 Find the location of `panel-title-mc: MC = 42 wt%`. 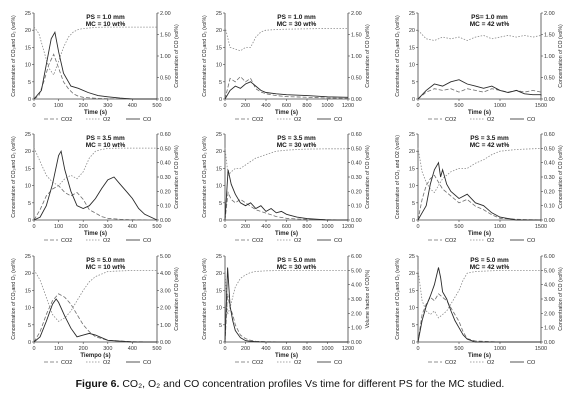

panel-title-mc: MC = 42 wt% is located at coordinates (490, 267).